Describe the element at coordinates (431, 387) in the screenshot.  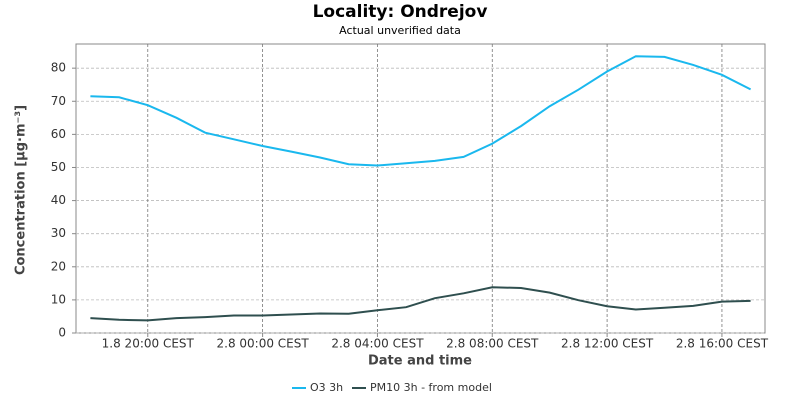
I see `legend-label: PM10 3h - from model` at that location.